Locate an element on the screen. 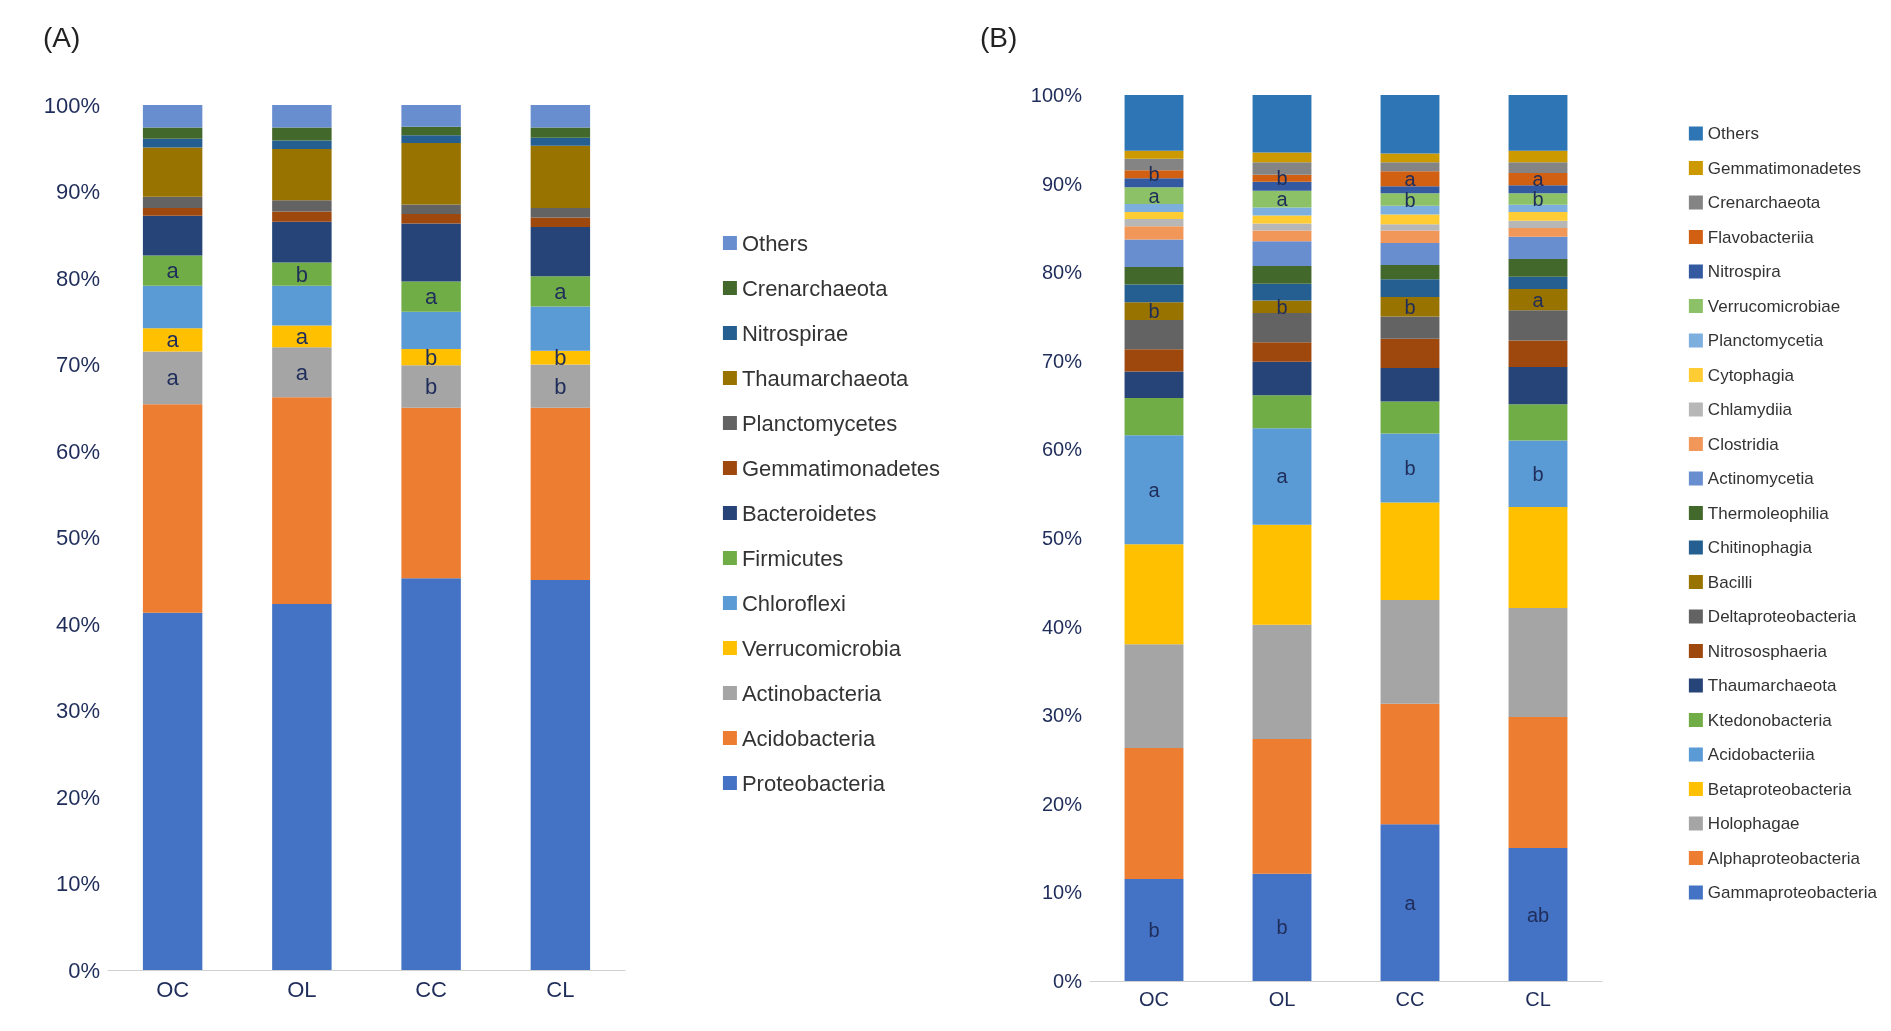  legend-label: Nitrososphaeria is located at coordinates (1767, 651).